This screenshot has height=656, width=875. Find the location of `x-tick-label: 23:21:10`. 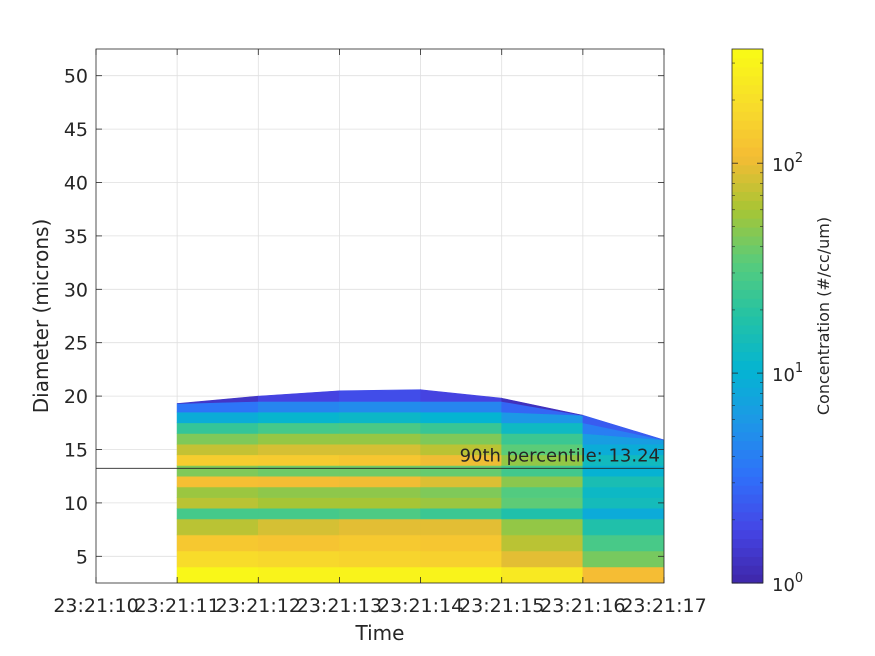

x-tick-label: 23:21:10 is located at coordinates (95, 606).